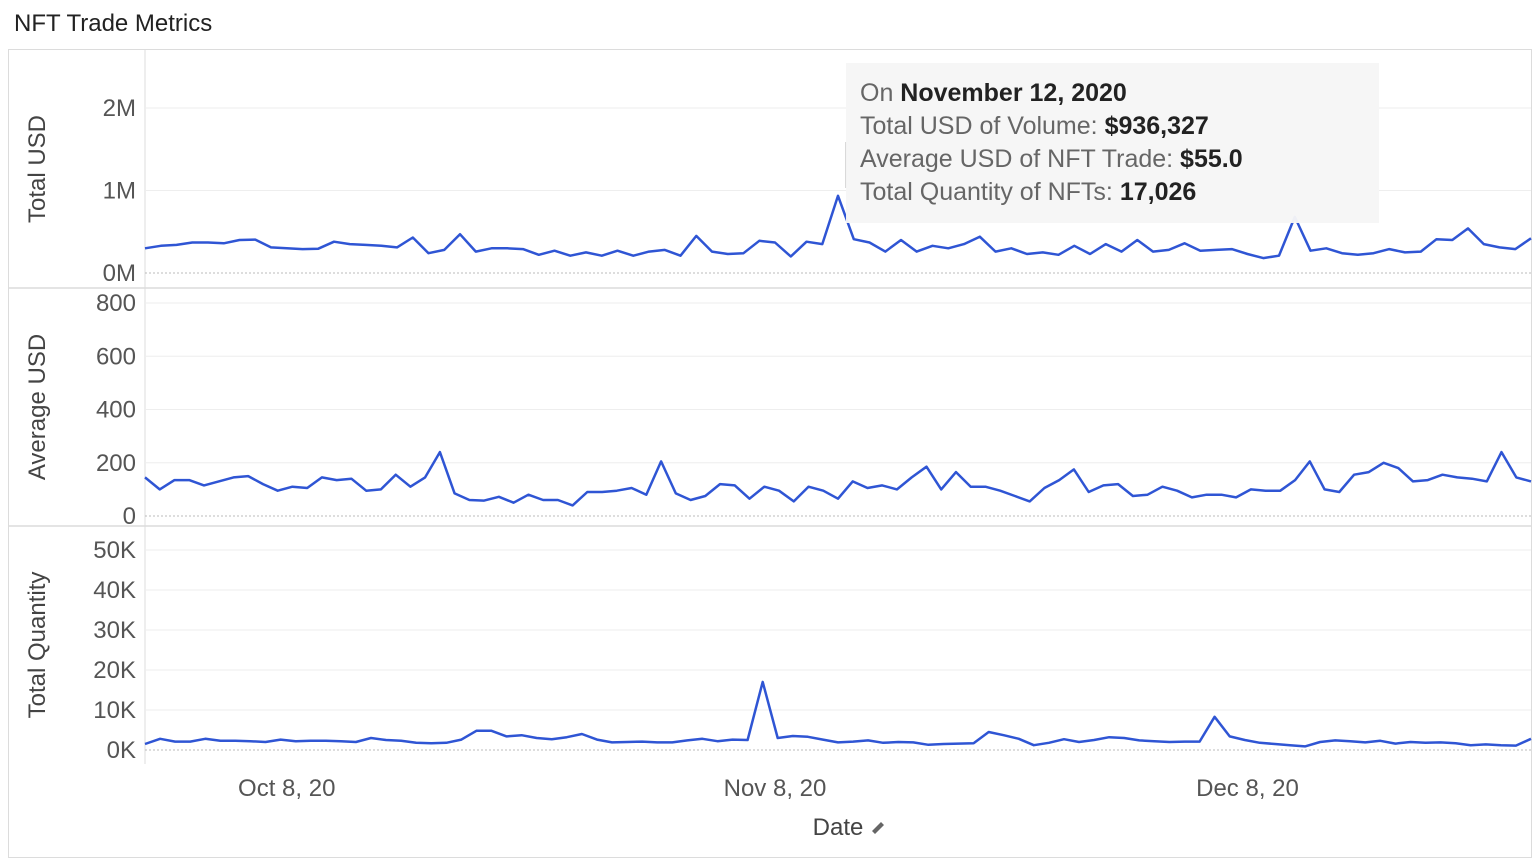 The image size is (1539, 860). Describe the element at coordinates (1211, 159) in the screenshot. I see `tooltip-value-average: $55.0` at that location.